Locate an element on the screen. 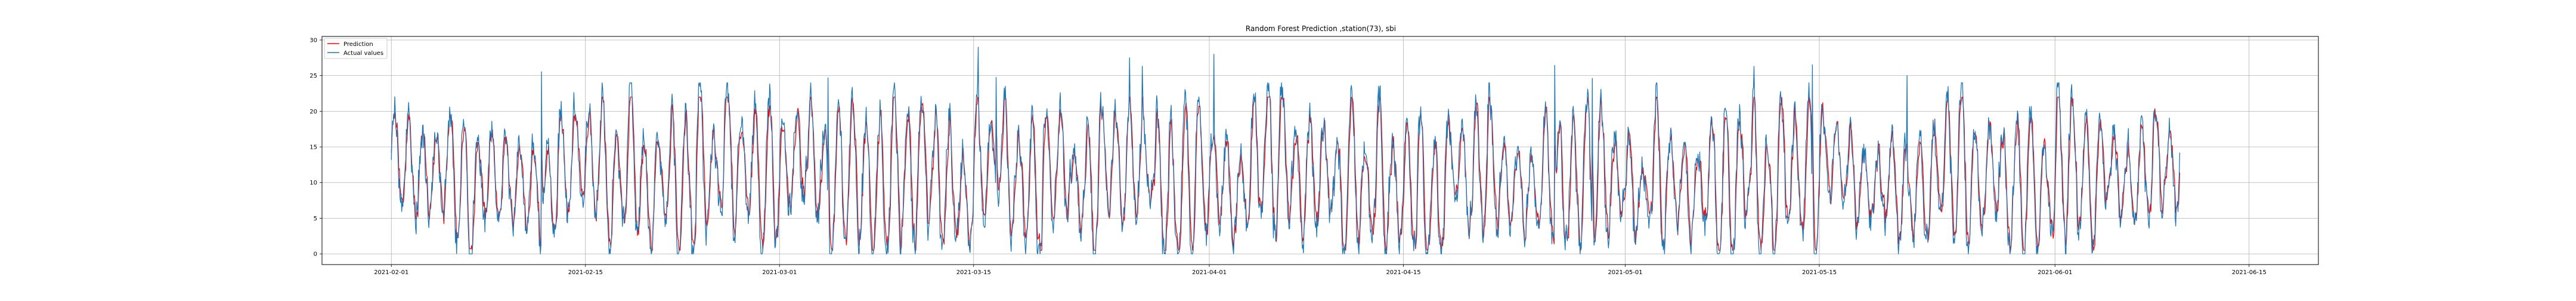 The width and height of the screenshot is (2576, 301). x-tick-label: 2021-04-01 is located at coordinates (1210, 272).